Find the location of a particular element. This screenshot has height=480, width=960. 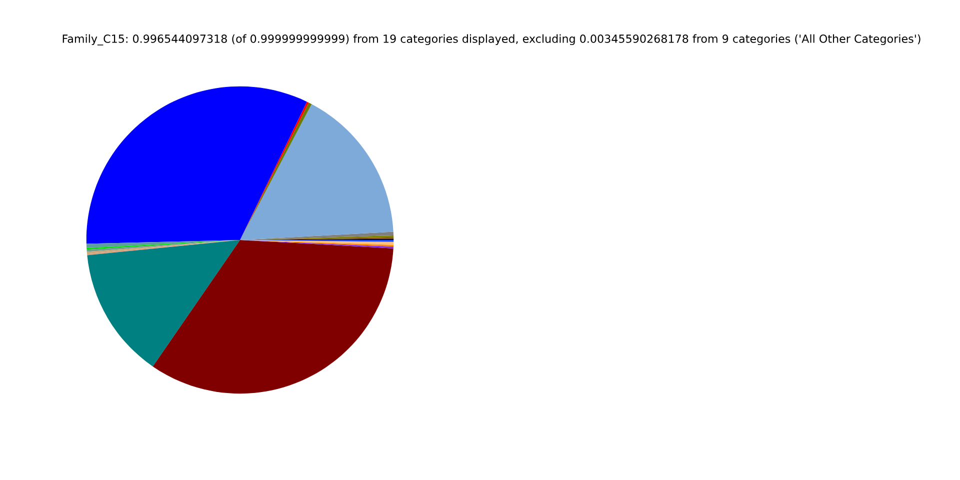

text: Family_C15: 0.996544097318 (of 0.999999999999) from 19 categories displayed, excluding 0.00345590268178 from 9 categories ('All Other Categories') is located at coordinates (491, 40).